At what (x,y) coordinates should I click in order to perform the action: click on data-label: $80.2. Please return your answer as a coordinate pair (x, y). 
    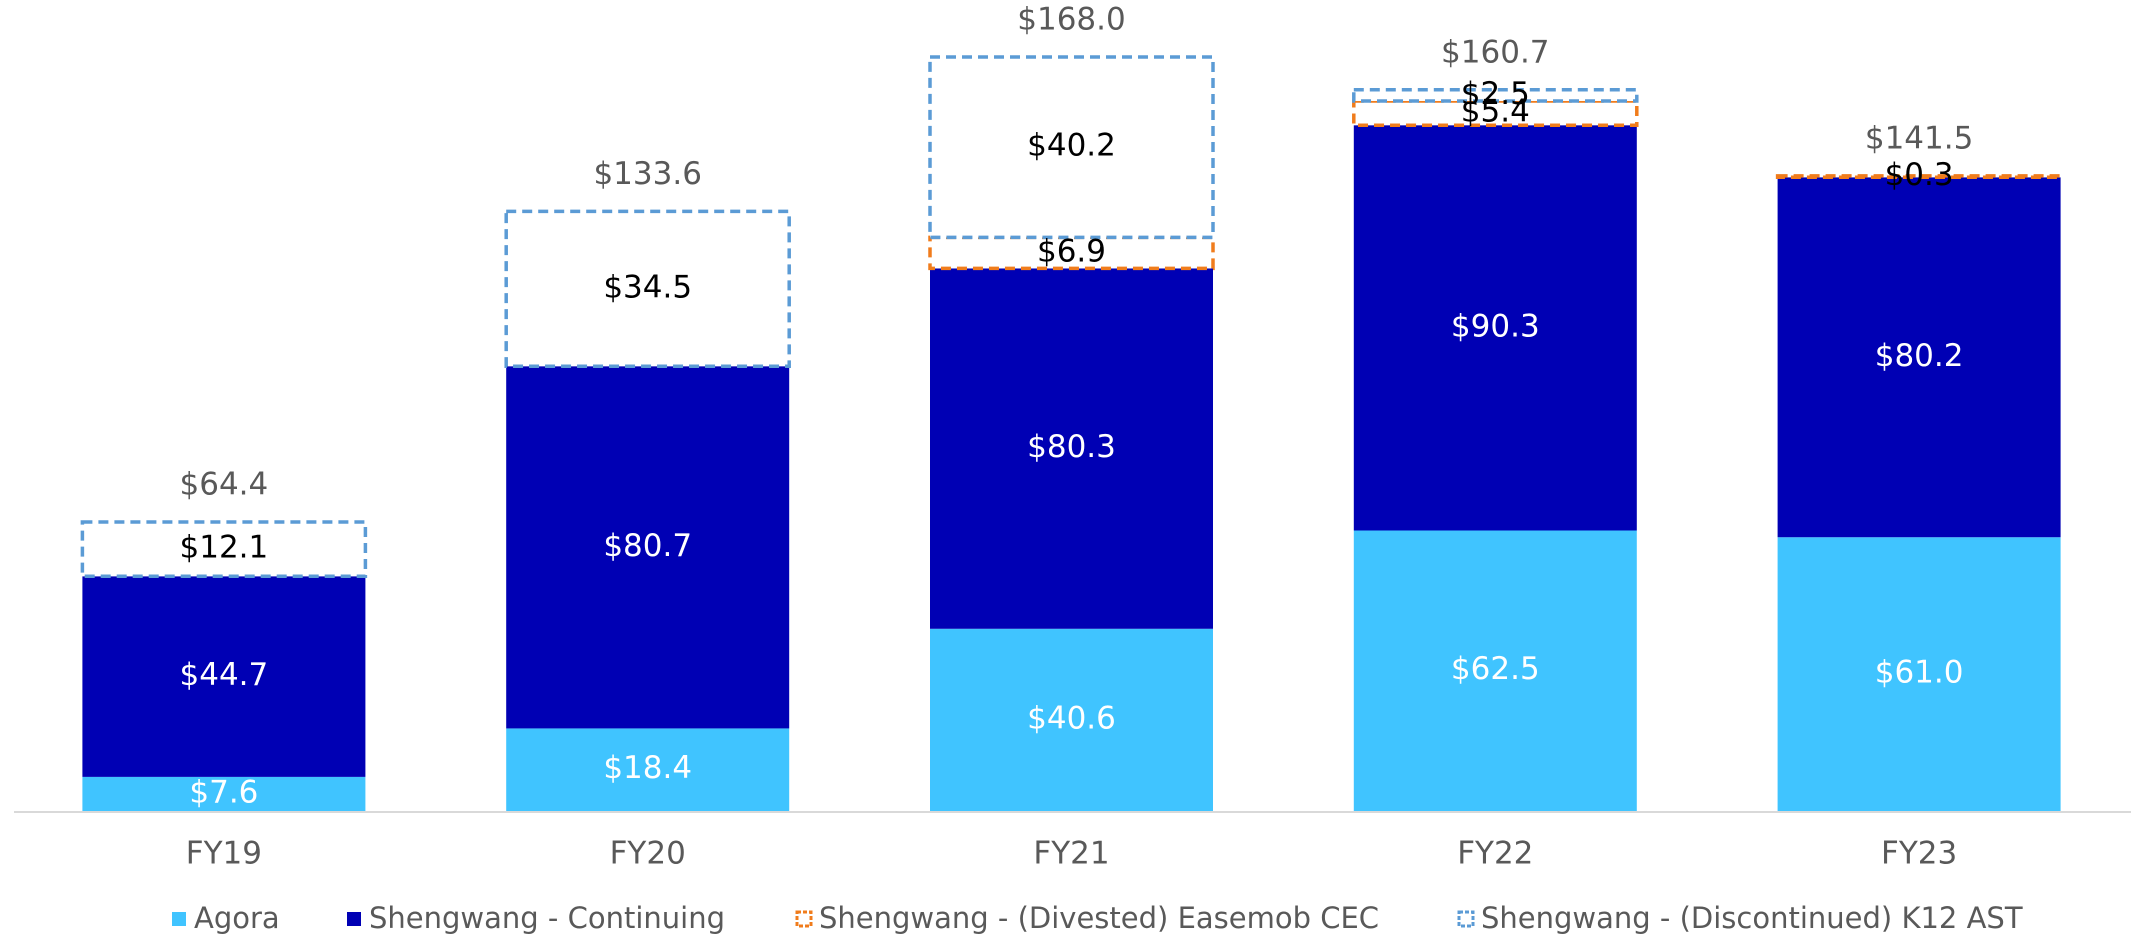
    Looking at the image, I should click on (1919, 356).